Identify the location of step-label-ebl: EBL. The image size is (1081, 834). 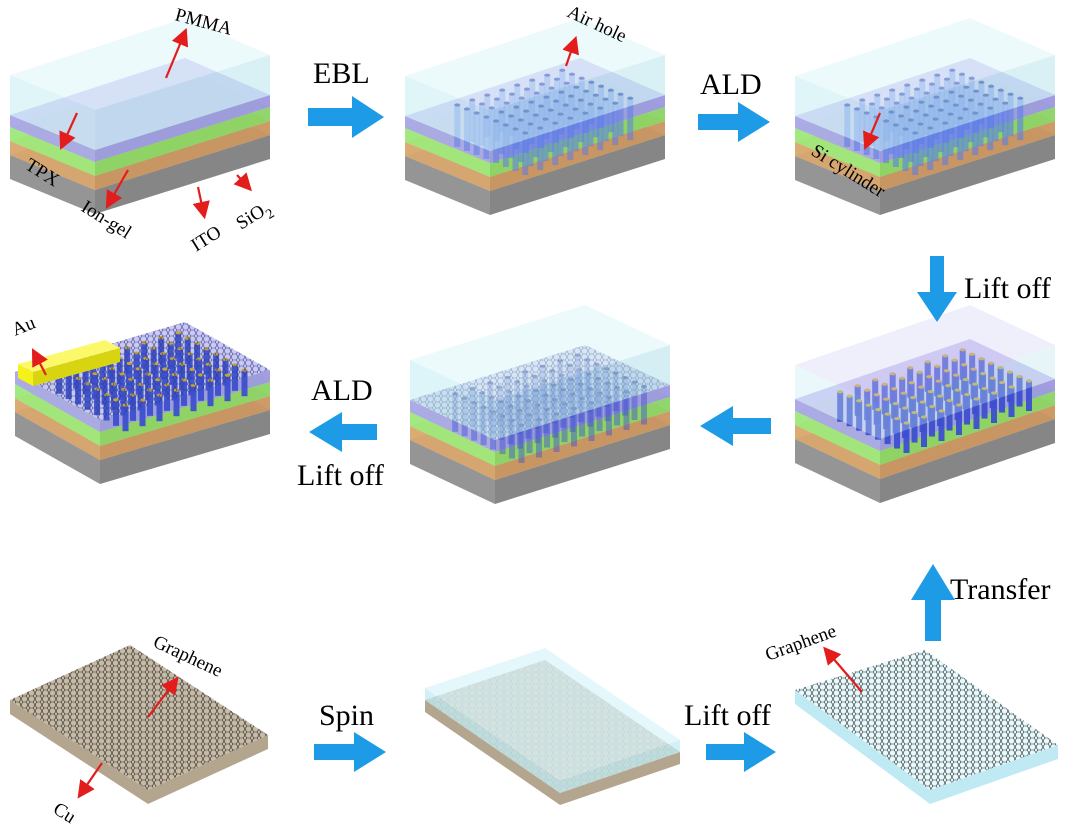
(341, 73).